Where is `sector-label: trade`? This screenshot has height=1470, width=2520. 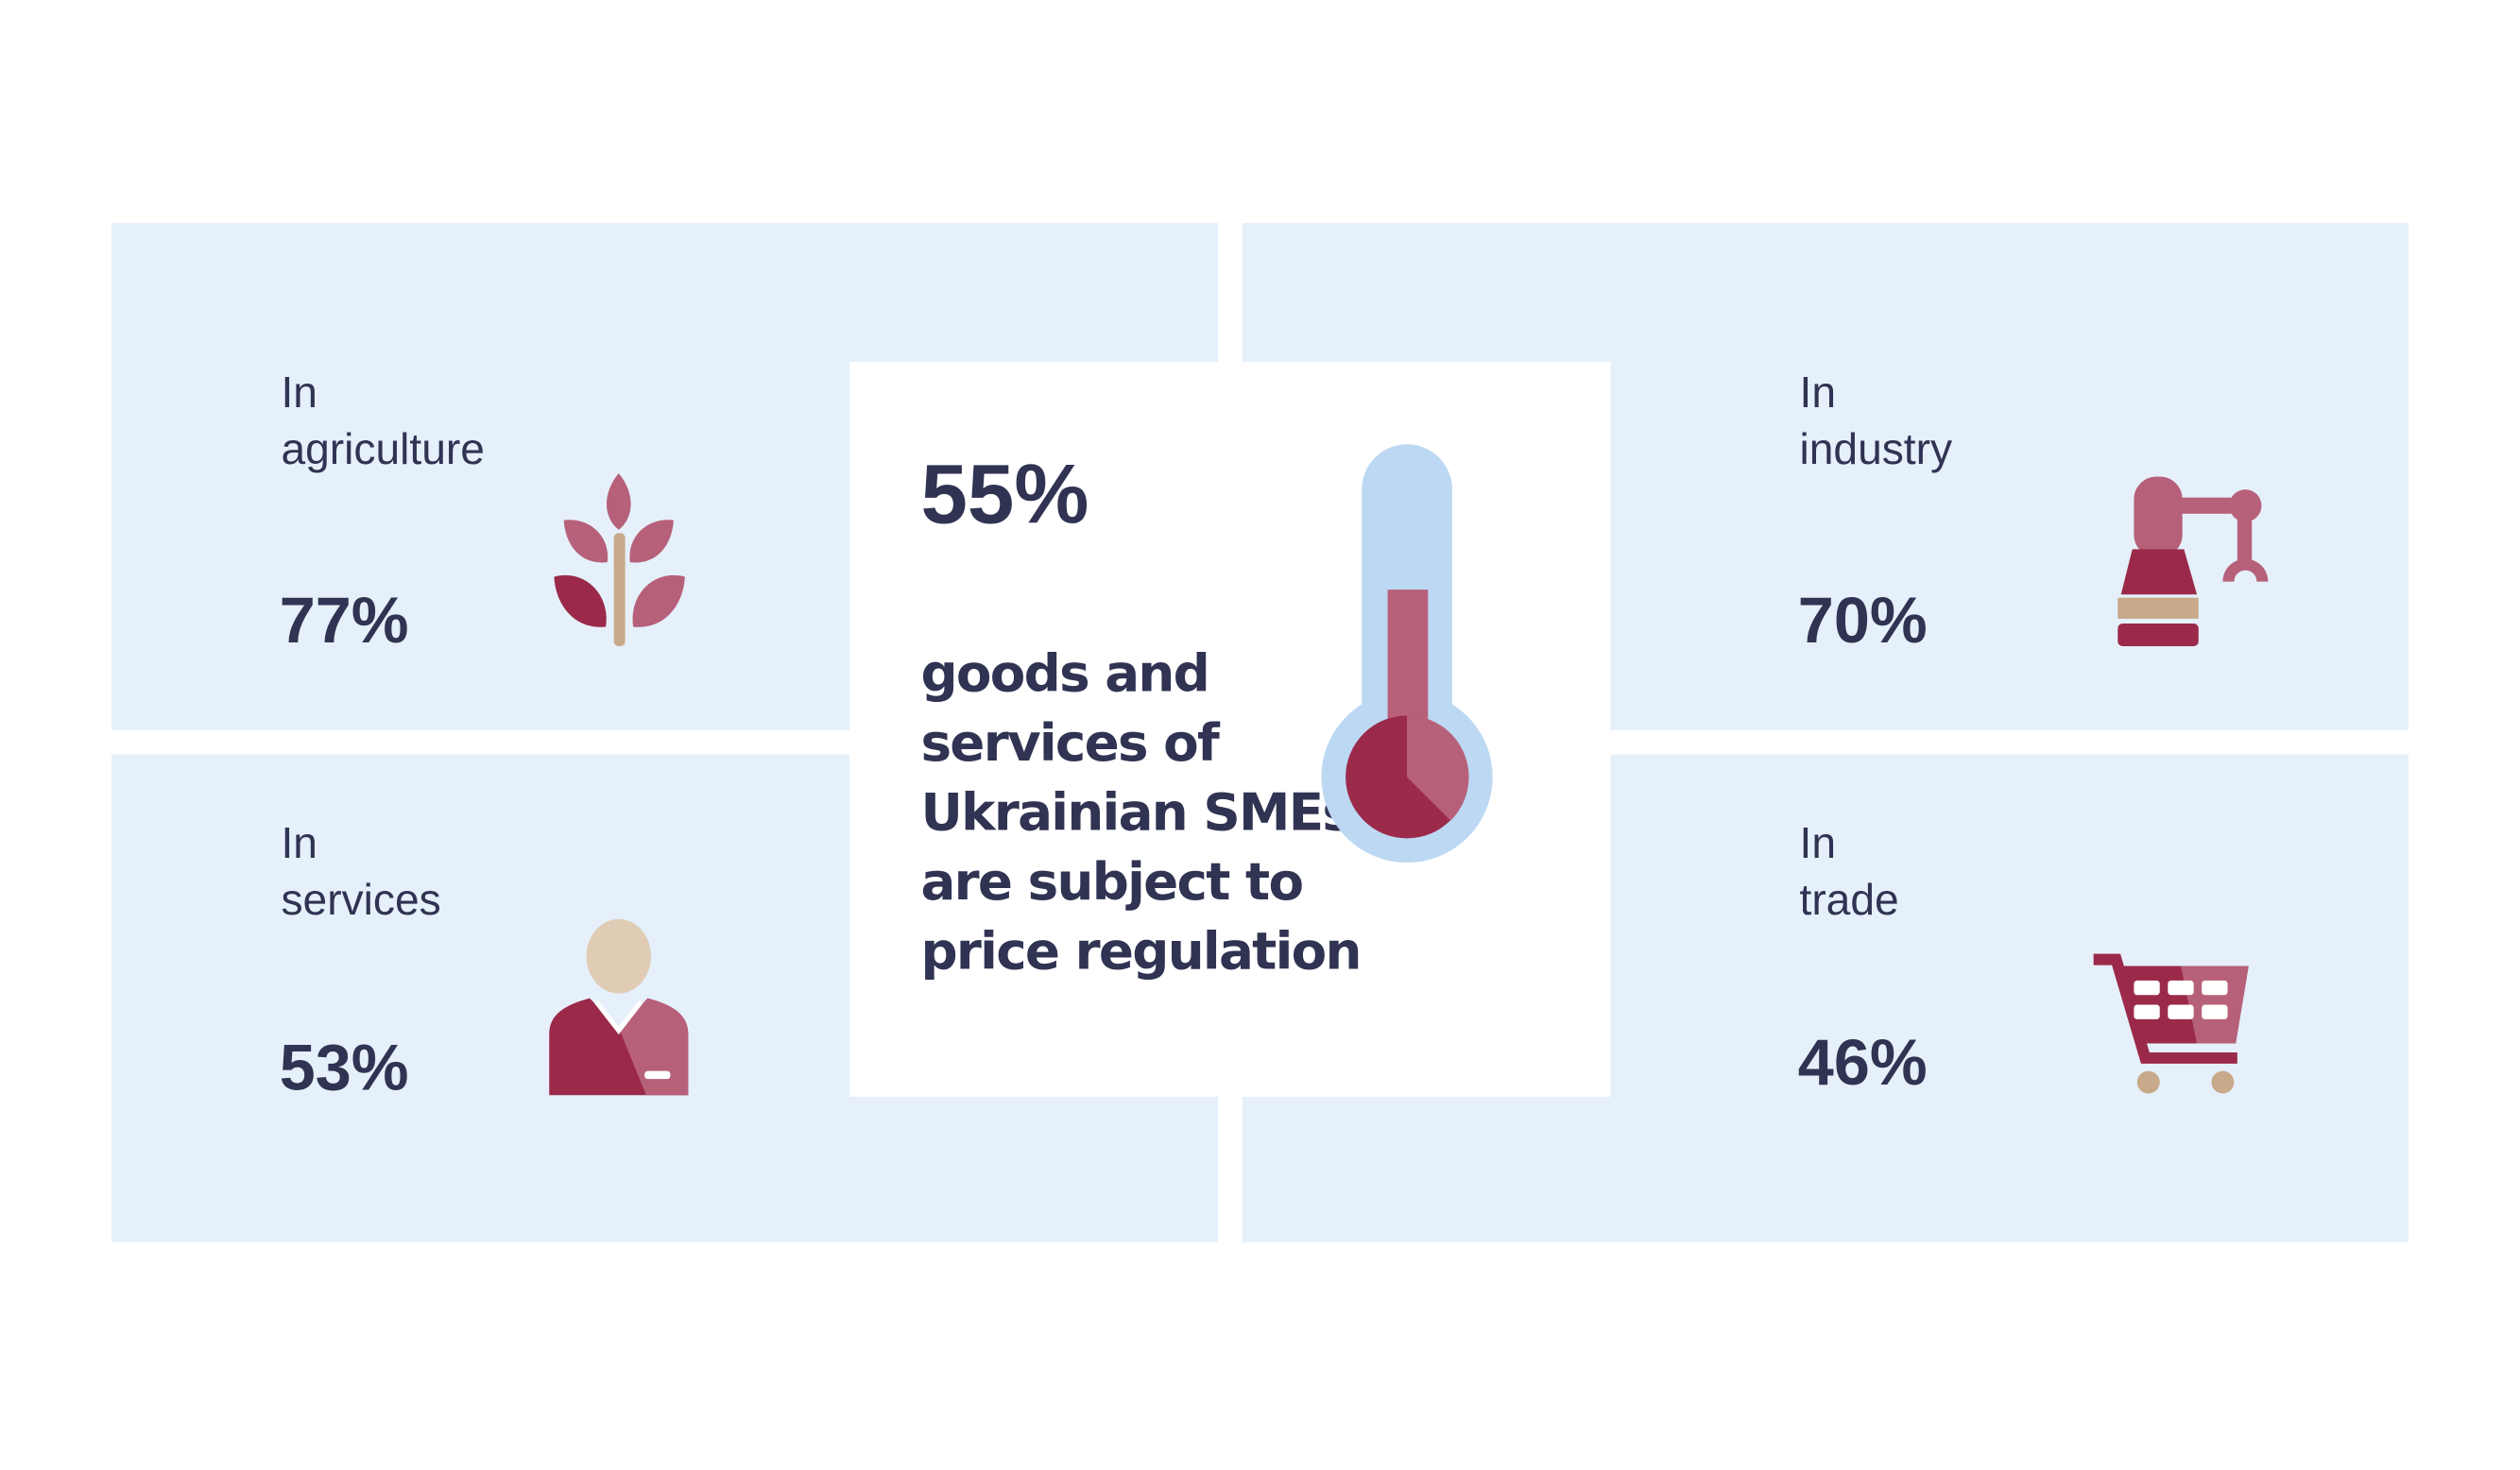 sector-label: trade is located at coordinates (1849, 900).